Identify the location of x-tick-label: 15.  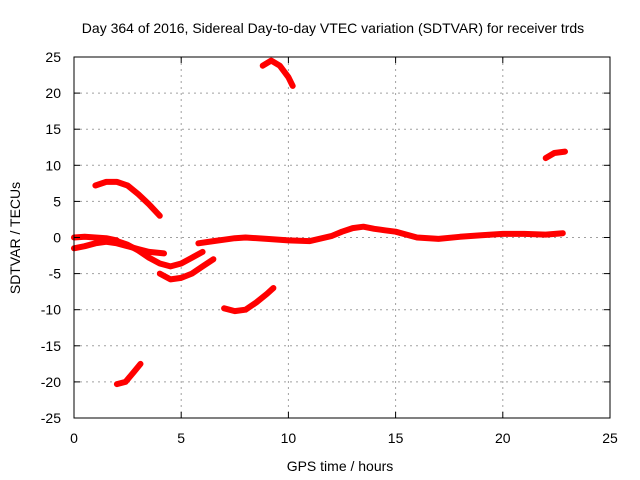
(396, 438).